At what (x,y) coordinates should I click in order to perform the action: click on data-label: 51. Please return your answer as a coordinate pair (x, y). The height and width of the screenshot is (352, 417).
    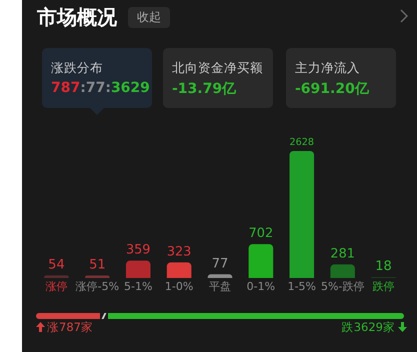
    Looking at the image, I should click on (97, 265).